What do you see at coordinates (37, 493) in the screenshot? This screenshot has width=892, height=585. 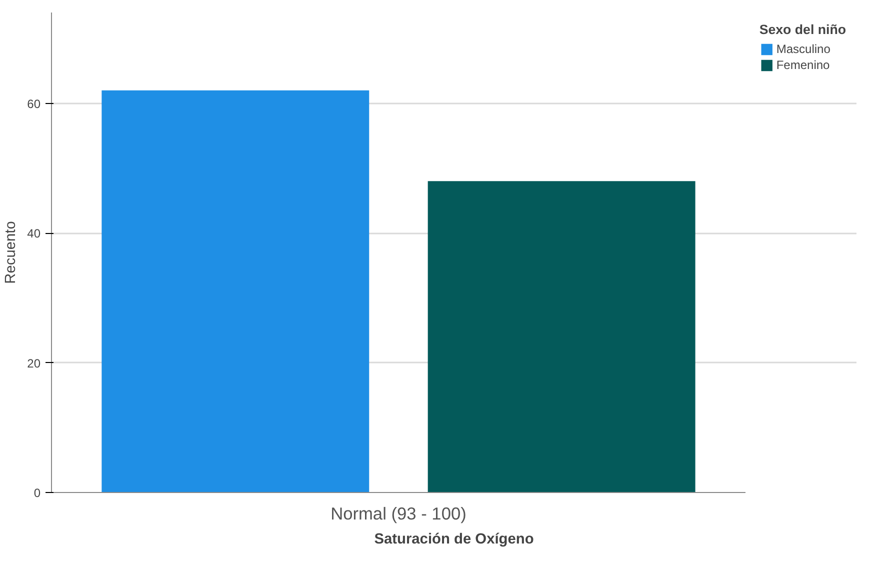 I see `y-tick-label: 0` at bounding box center [37, 493].